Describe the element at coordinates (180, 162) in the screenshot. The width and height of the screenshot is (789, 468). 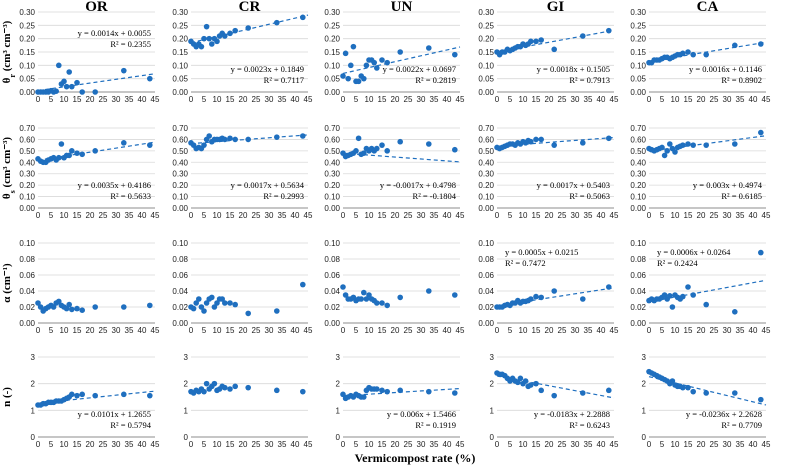
I see `y-tick-label: 0.40` at that location.